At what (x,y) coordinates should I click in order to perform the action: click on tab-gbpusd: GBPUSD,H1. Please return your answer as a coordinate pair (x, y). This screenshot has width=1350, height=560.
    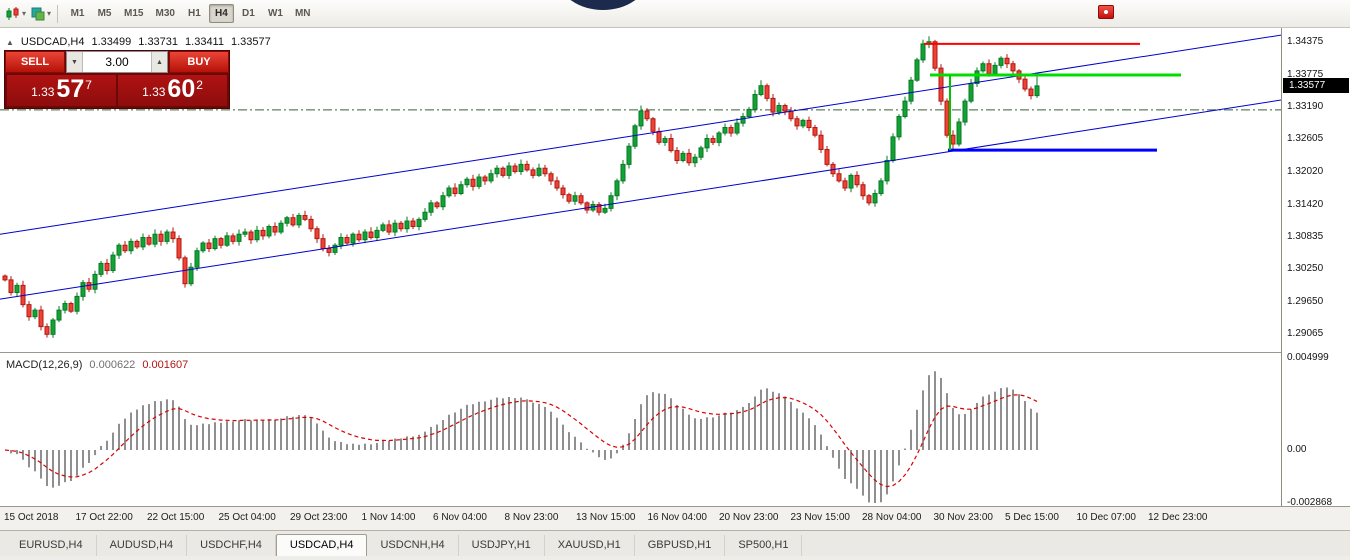
    Looking at the image, I should click on (680, 545).